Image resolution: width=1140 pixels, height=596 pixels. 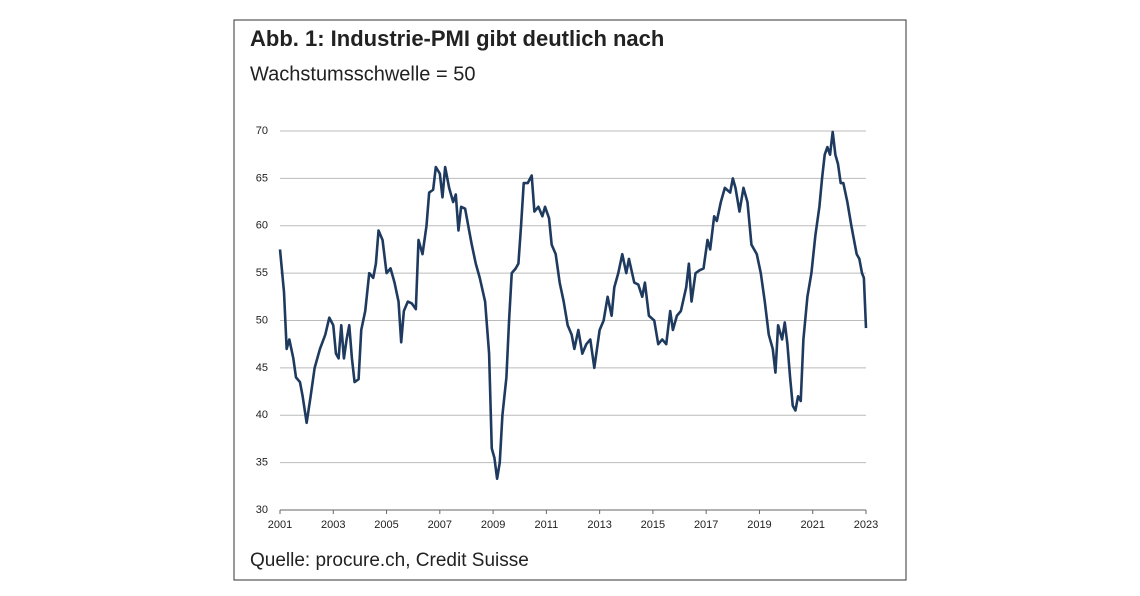 I want to click on x-tick-label: 2009, so click(x=493, y=525).